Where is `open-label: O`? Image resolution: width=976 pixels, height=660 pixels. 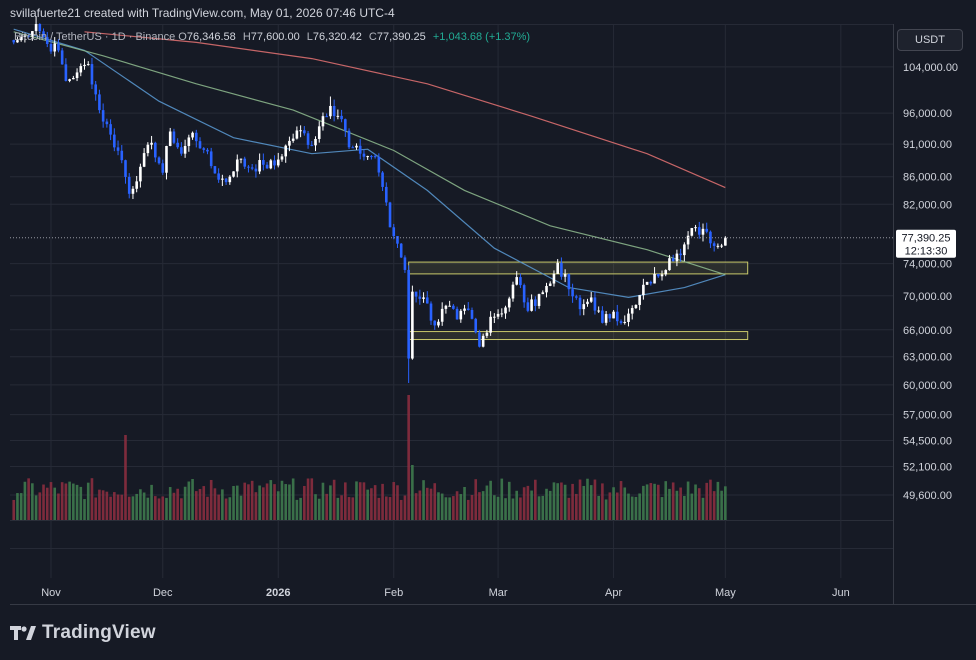 open-label: O is located at coordinates (182, 37).